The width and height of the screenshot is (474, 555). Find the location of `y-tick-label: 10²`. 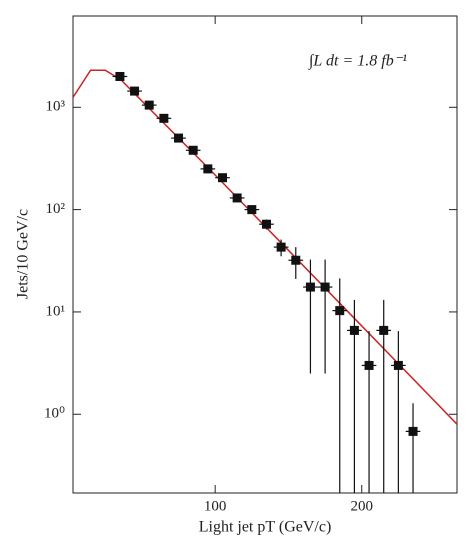

y-tick-label: 10² is located at coordinates (56, 209).